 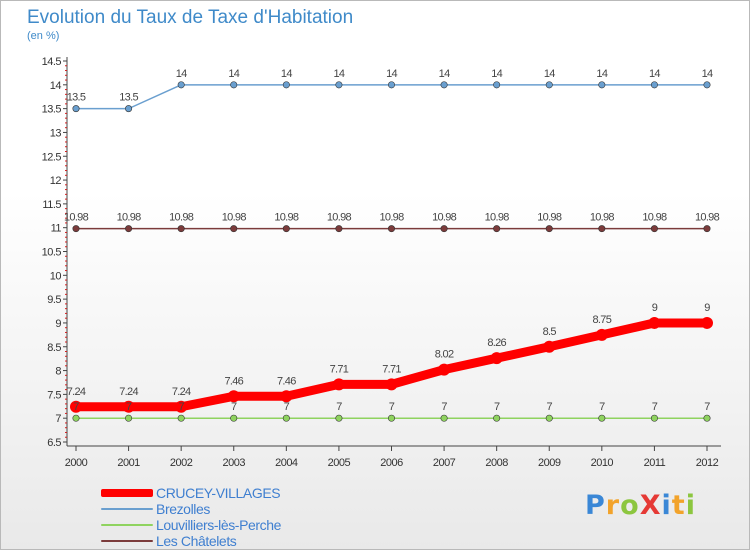 What do you see at coordinates (650, 505) in the screenshot?
I see `logo-letter: X` at bounding box center [650, 505].